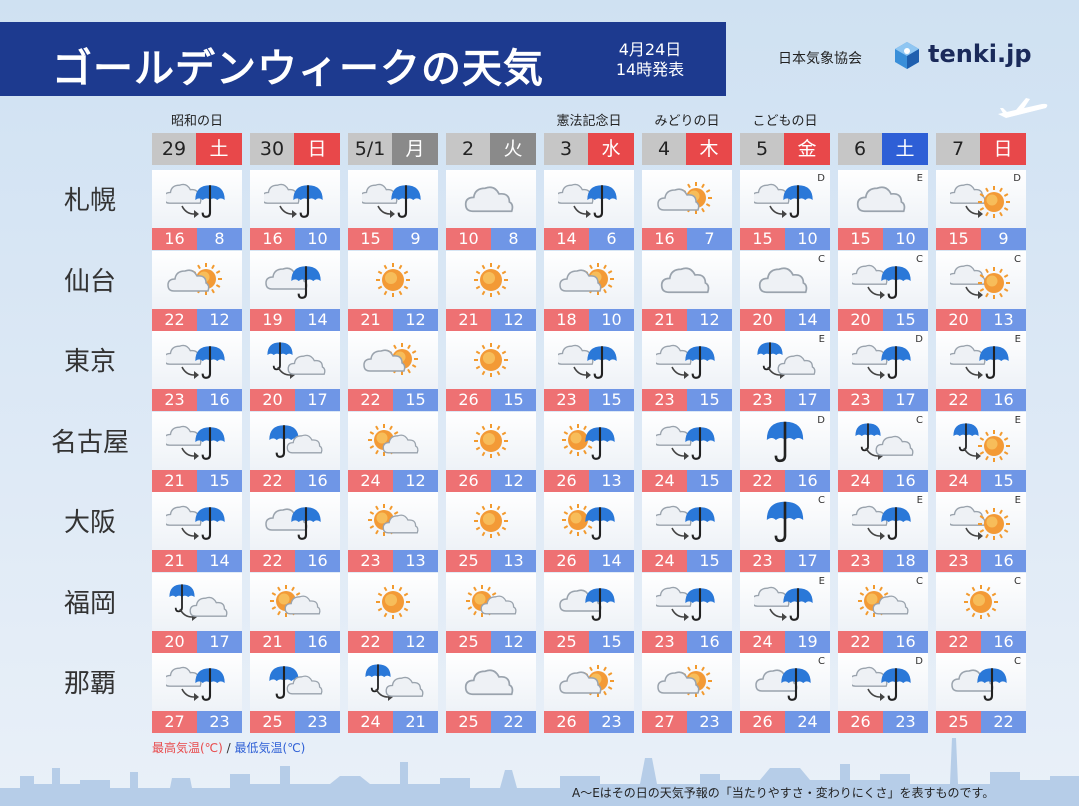 Image resolution: width=1079 pixels, height=806 pixels. I want to click on forecast-cell: 25 23, so click(295, 693).